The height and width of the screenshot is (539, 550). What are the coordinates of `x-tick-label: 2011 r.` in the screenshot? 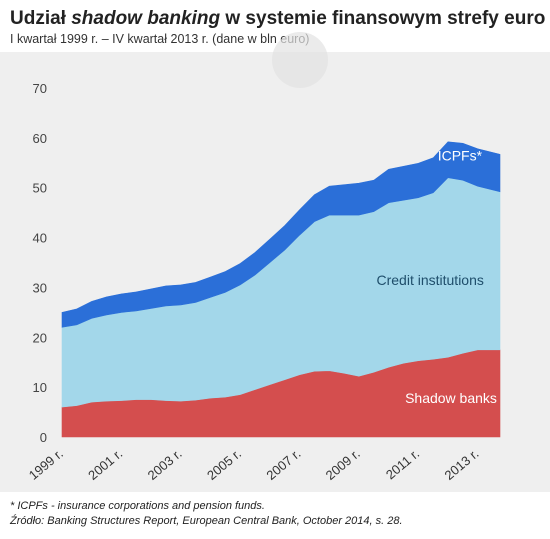 It's located at (402, 464).